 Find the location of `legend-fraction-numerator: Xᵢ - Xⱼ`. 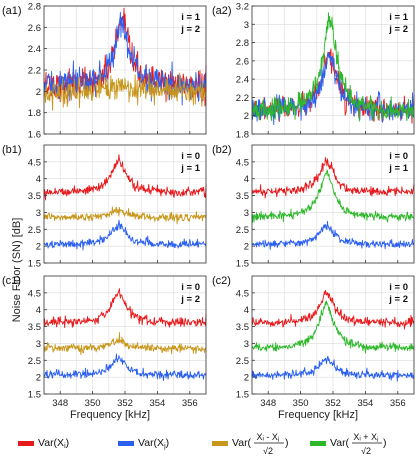

legend-fraction-numerator: Xᵢ - Xⱼ is located at coordinates (268, 437).